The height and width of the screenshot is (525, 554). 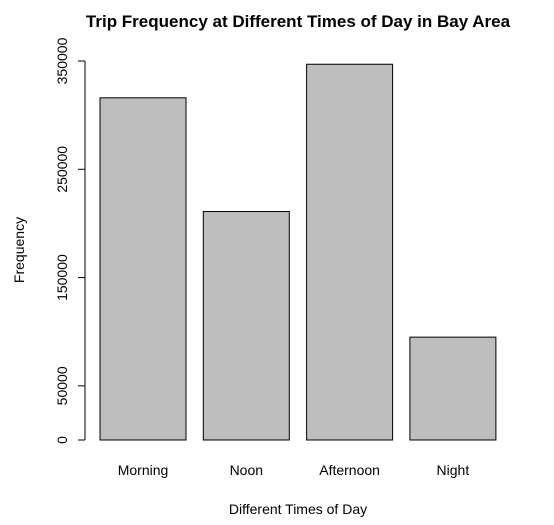 What do you see at coordinates (143, 470) in the screenshot?
I see `x-tick-label-morning: Morning` at bounding box center [143, 470].